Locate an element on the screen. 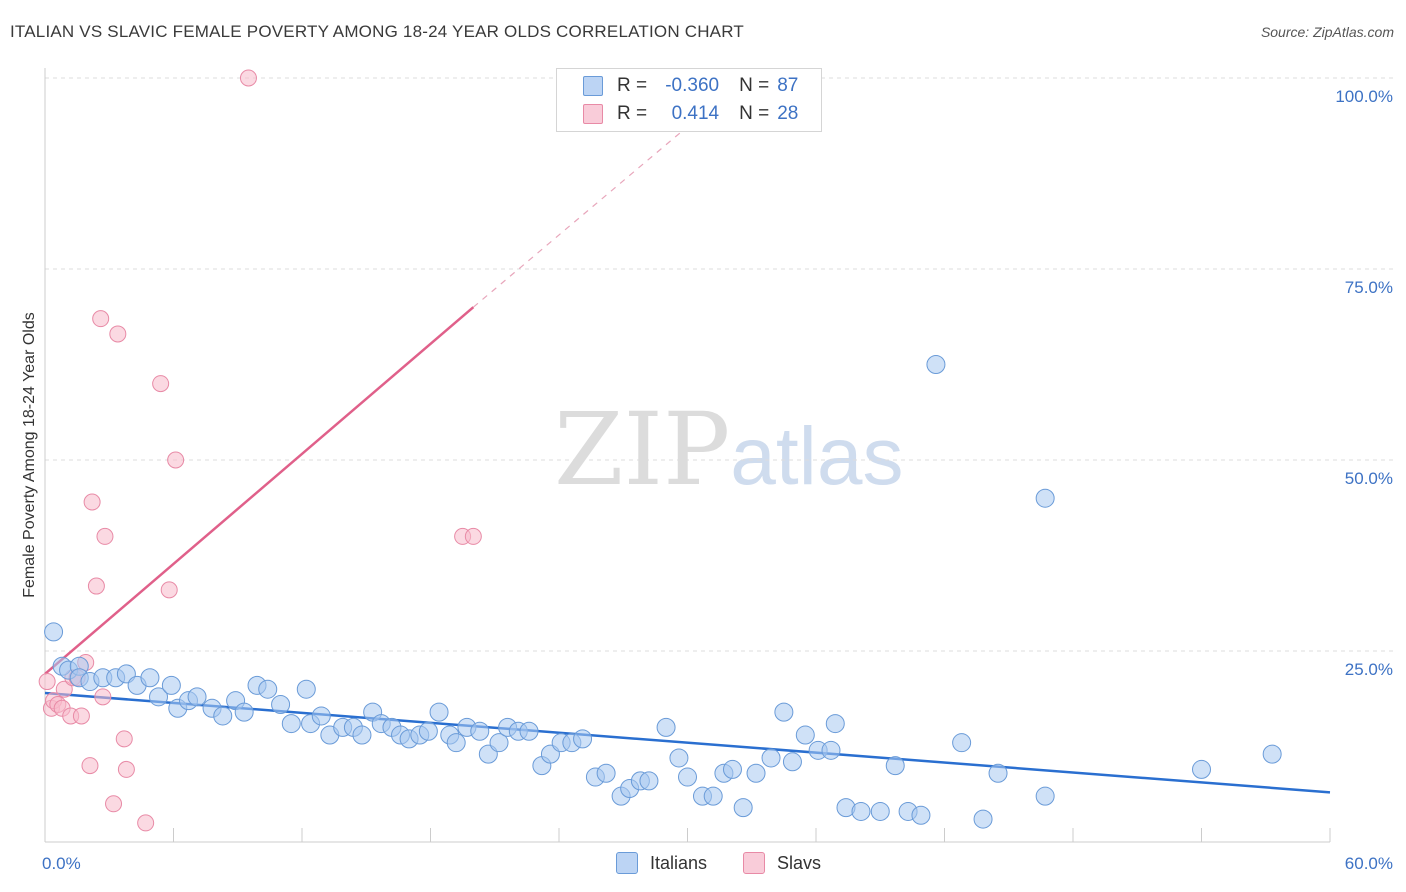  x-tick-label: 60.0% is located at coordinates (1369, 863).